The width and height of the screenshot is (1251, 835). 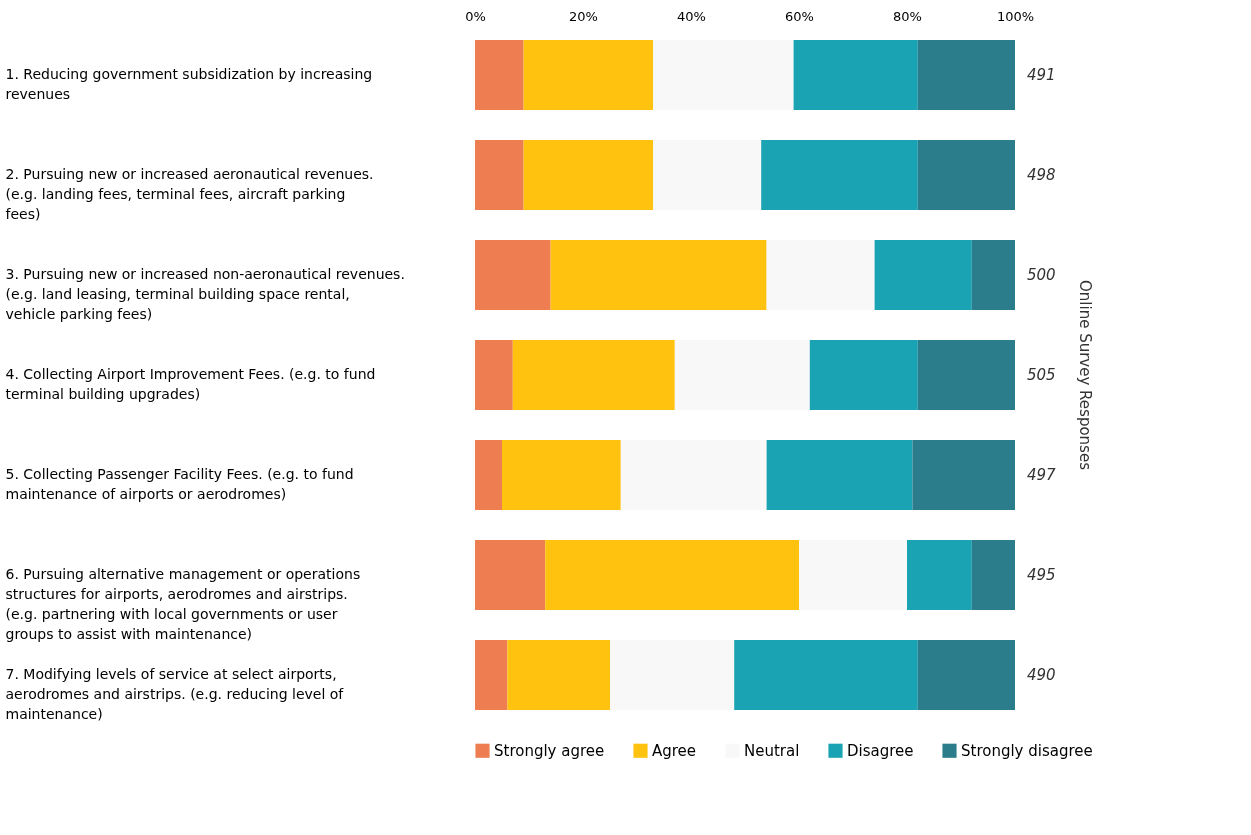 What do you see at coordinates (1027, 750) in the screenshot?
I see `legend-label: Strongly disagree` at bounding box center [1027, 750].